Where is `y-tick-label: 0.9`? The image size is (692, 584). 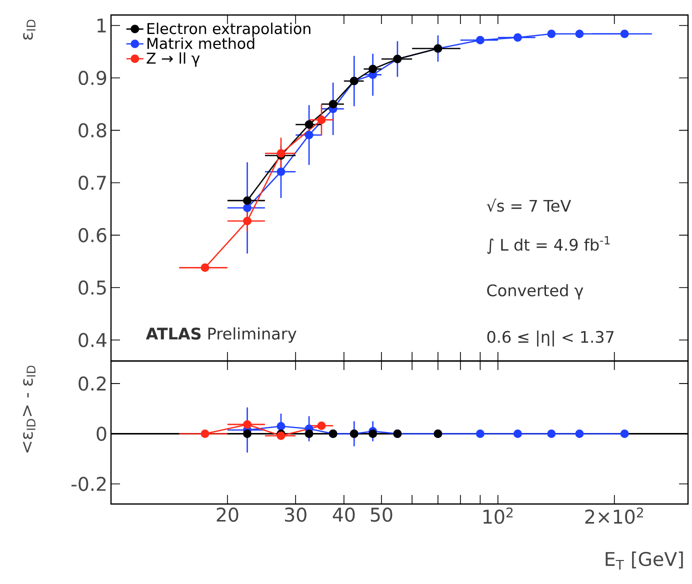 y-tick-label: 0.9 is located at coordinates (92, 78).